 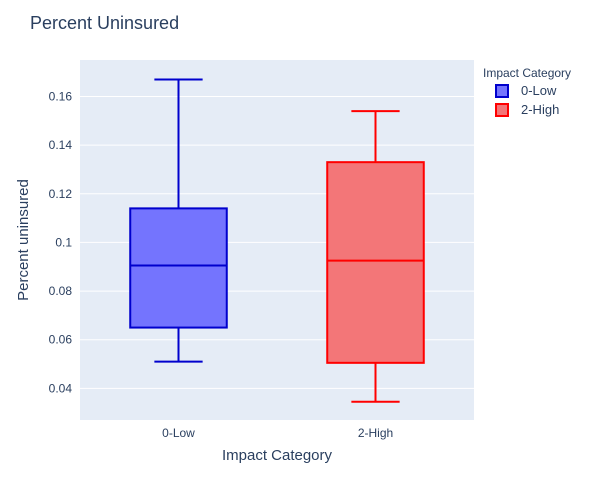 I want to click on x-axis-title: Impact Category, so click(x=277, y=455).